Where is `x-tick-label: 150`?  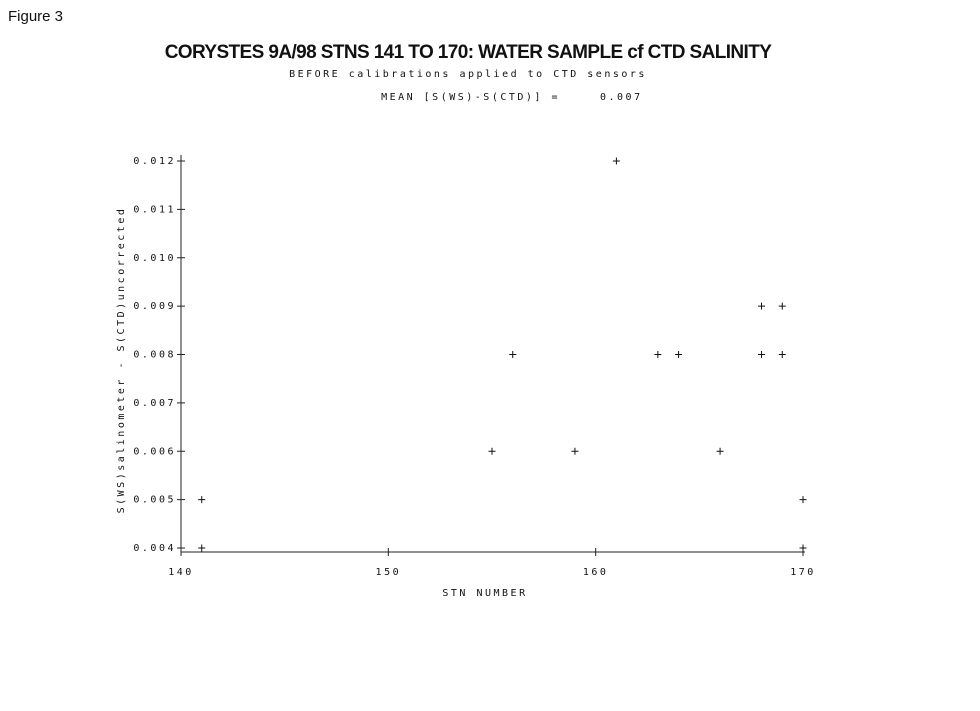 x-tick-label: 150 is located at coordinates (389, 572).